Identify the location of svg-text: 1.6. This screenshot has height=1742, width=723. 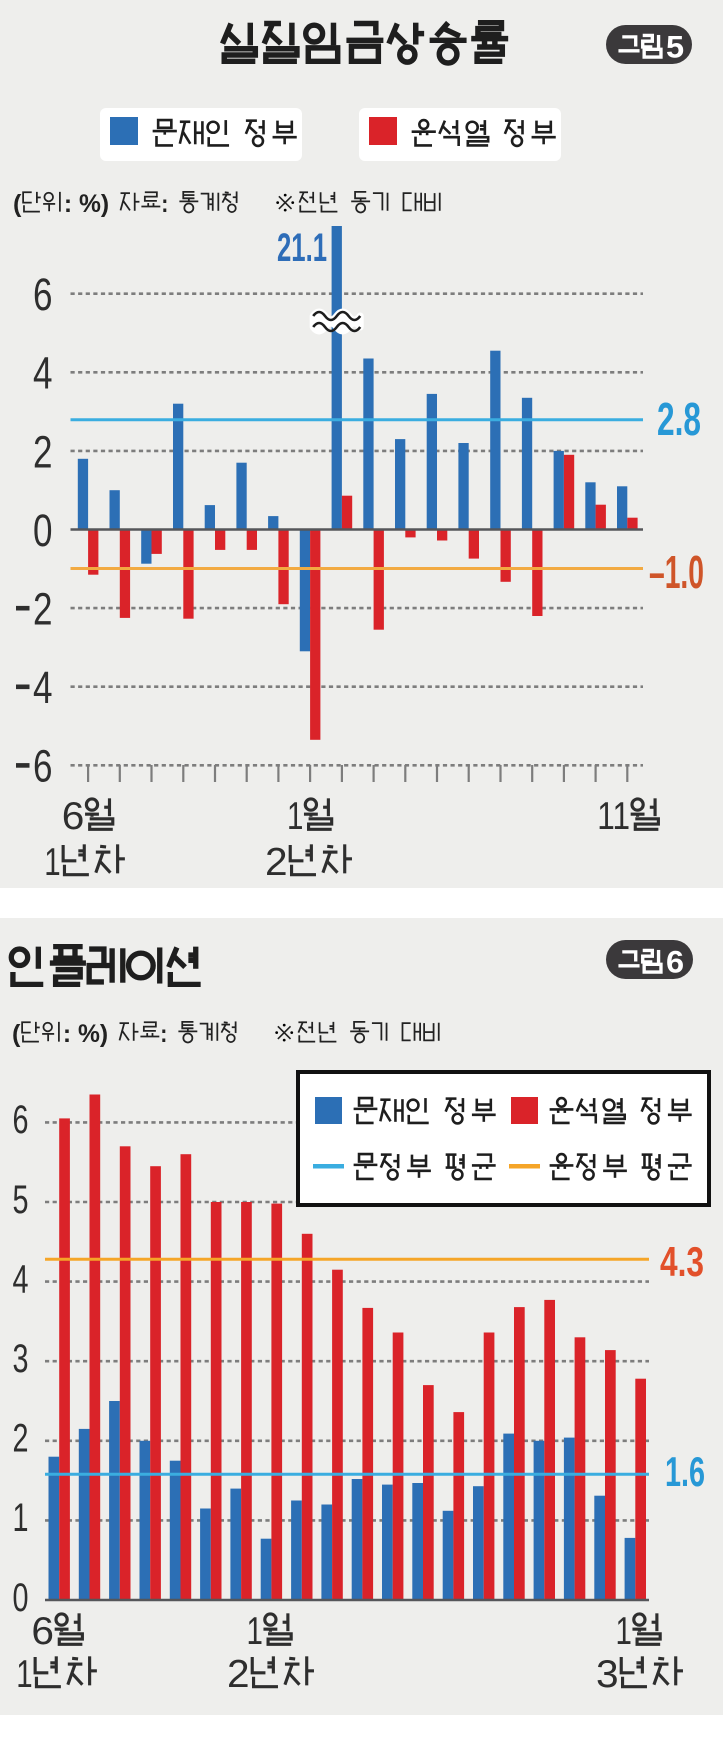
(685, 1471).